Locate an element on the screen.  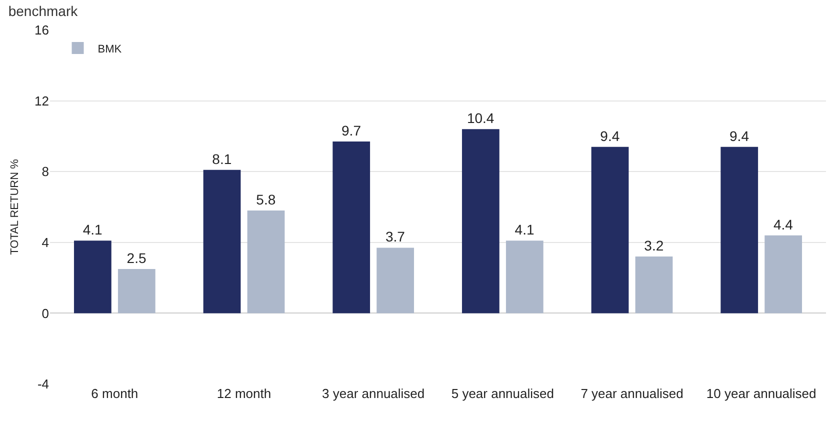
data-label: 3.7 is located at coordinates (395, 236).